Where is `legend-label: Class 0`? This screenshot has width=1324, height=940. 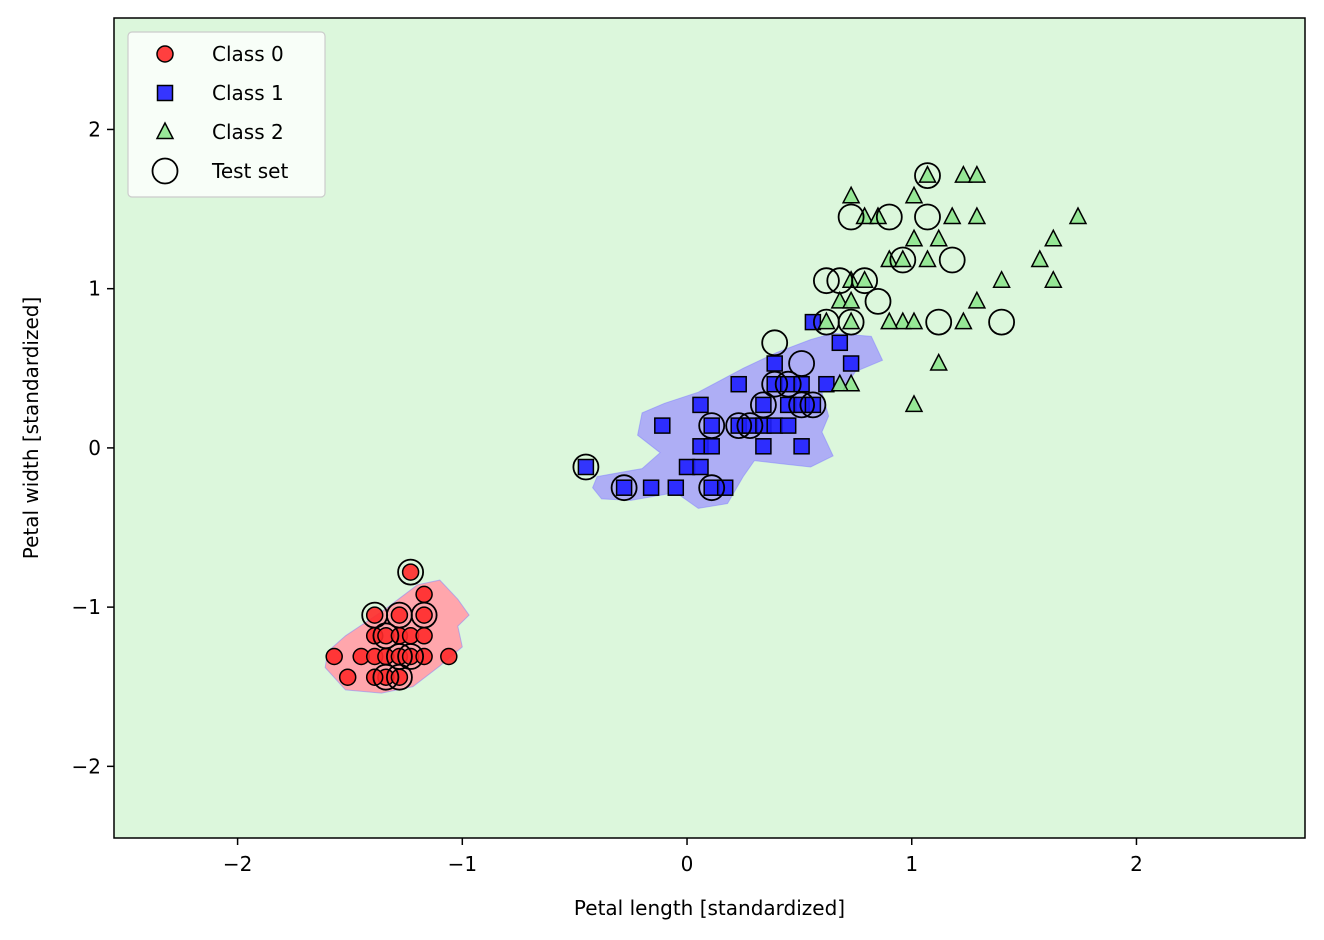 legend-label: Class 0 is located at coordinates (248, 54).